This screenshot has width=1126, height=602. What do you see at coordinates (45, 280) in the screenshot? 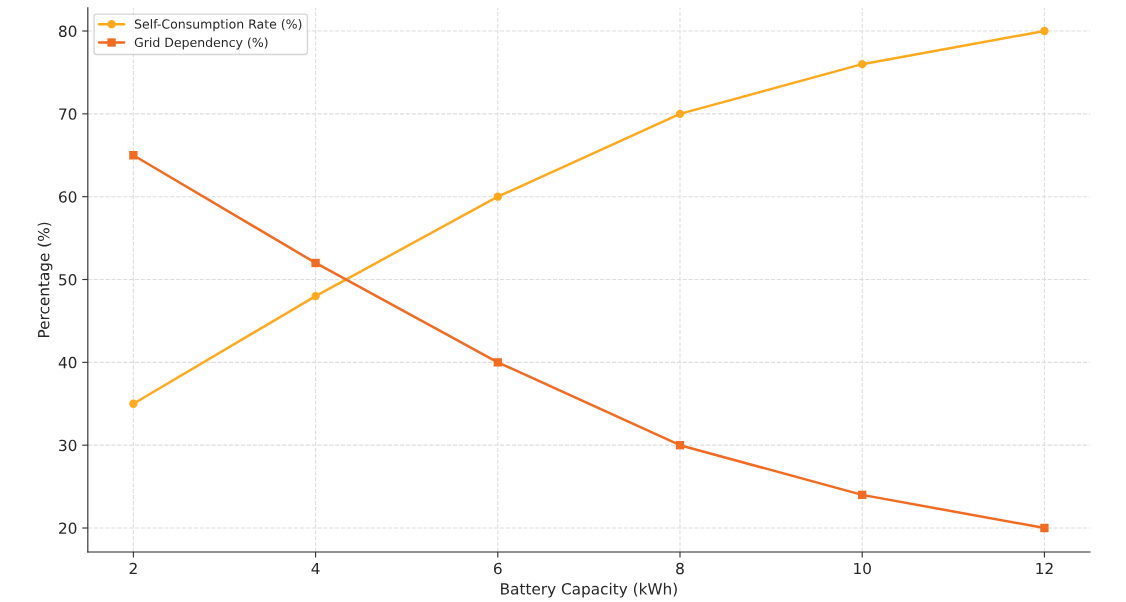
I see `y-axis-title: Percentage (%)` at bounding box center [45, 280].